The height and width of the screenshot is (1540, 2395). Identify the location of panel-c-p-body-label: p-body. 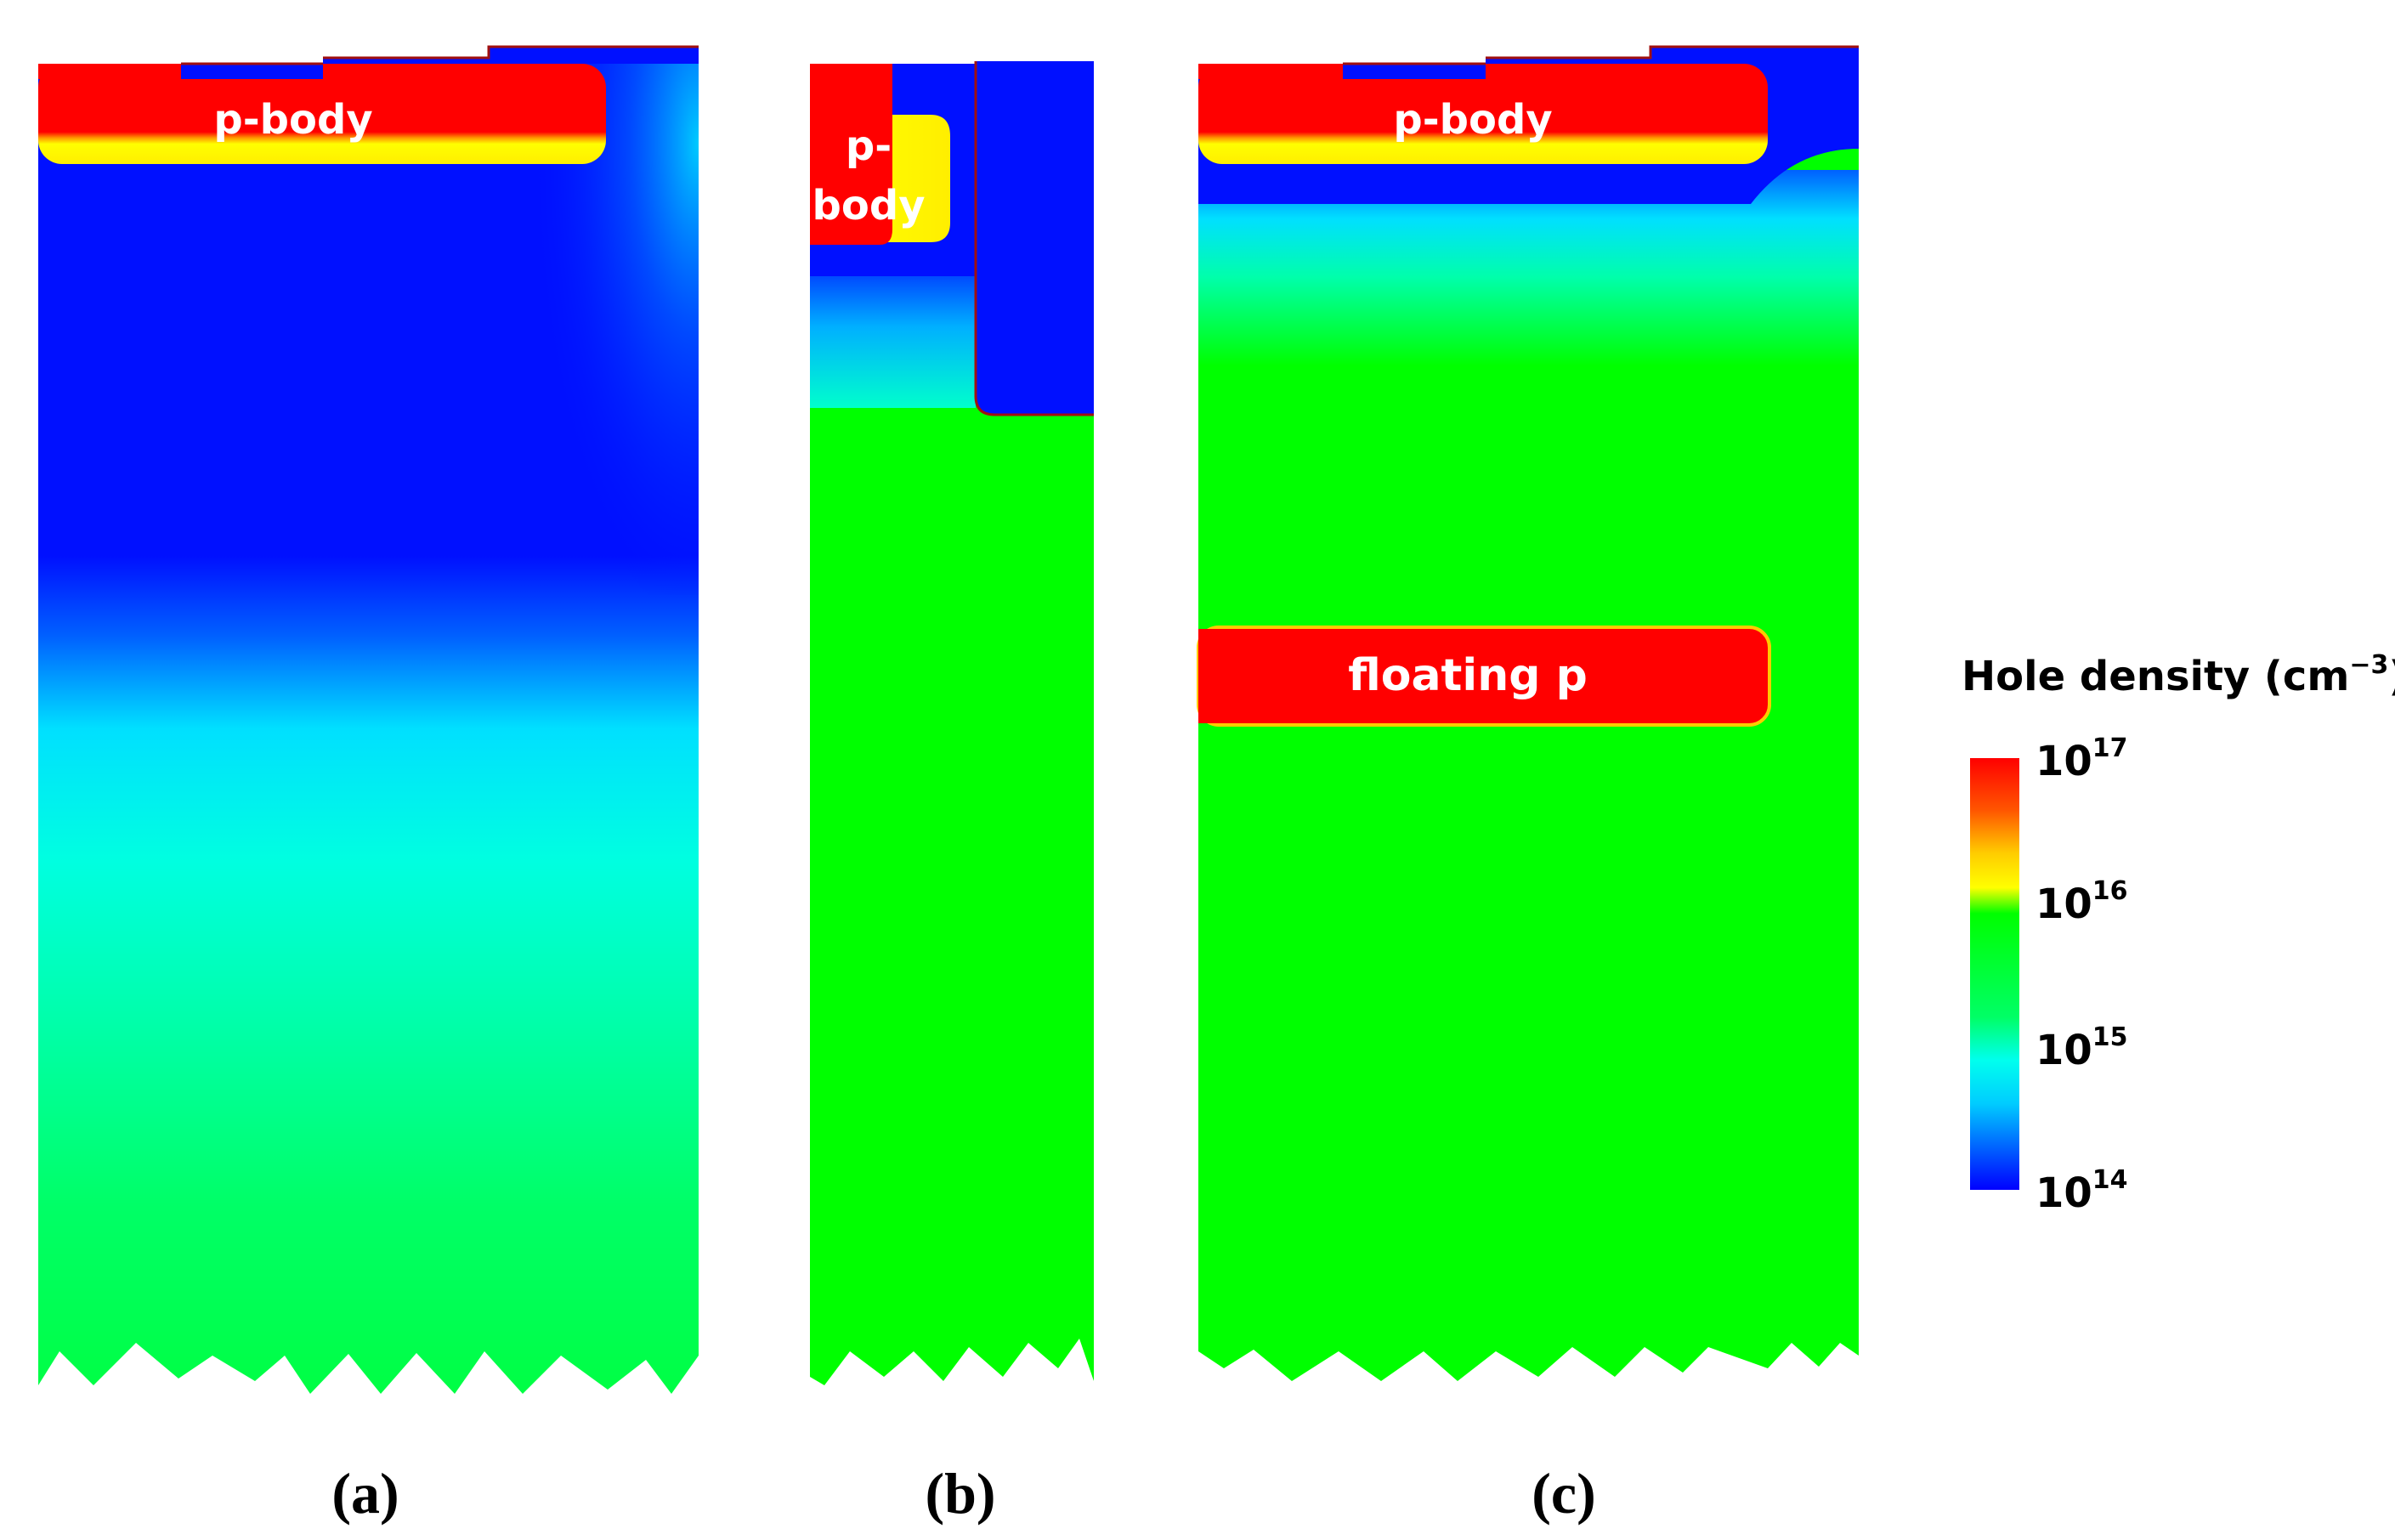
(1472, 120).